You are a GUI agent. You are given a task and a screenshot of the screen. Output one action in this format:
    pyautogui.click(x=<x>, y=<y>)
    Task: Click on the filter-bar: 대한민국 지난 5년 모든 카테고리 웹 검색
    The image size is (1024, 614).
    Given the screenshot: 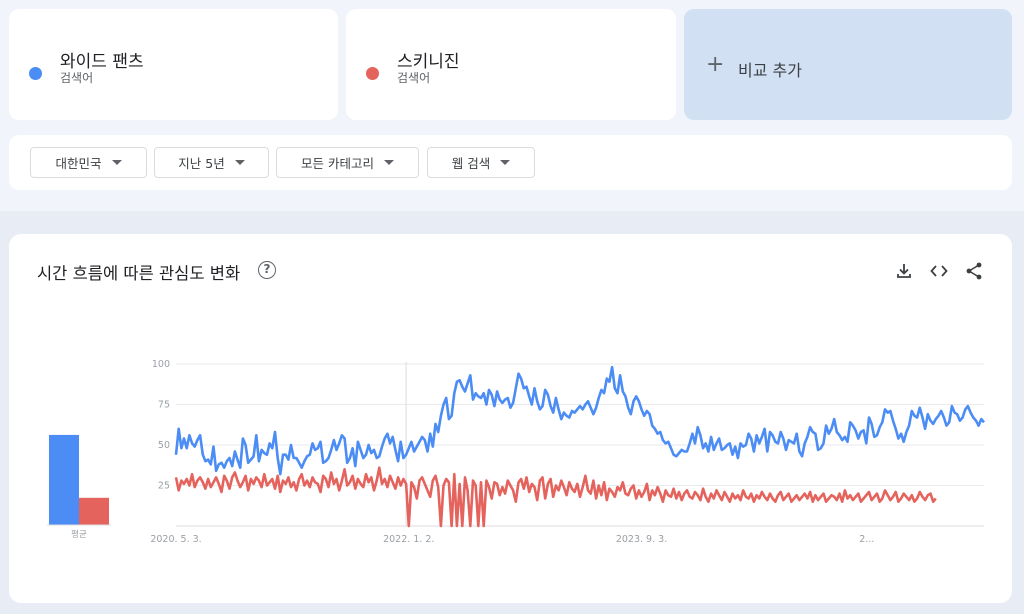 What is the action you would take?
    pyautogui.click(x=510, y=162)
    